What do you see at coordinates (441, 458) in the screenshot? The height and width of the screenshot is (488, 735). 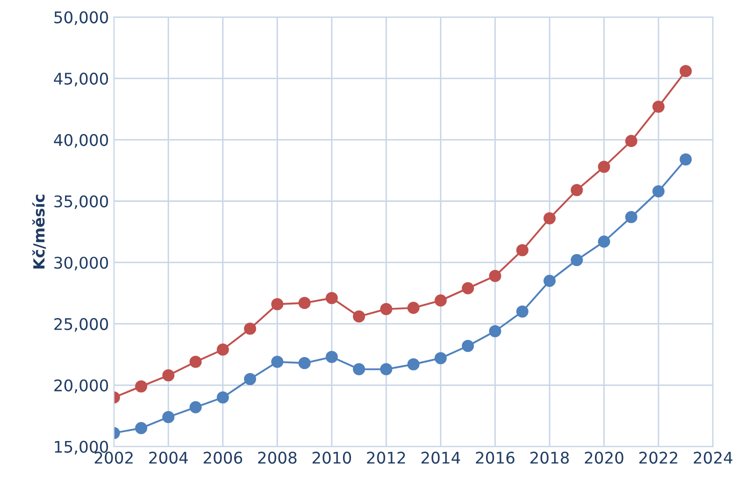 I see `x-tick-label: 2014` at bounding box center [441, 458].